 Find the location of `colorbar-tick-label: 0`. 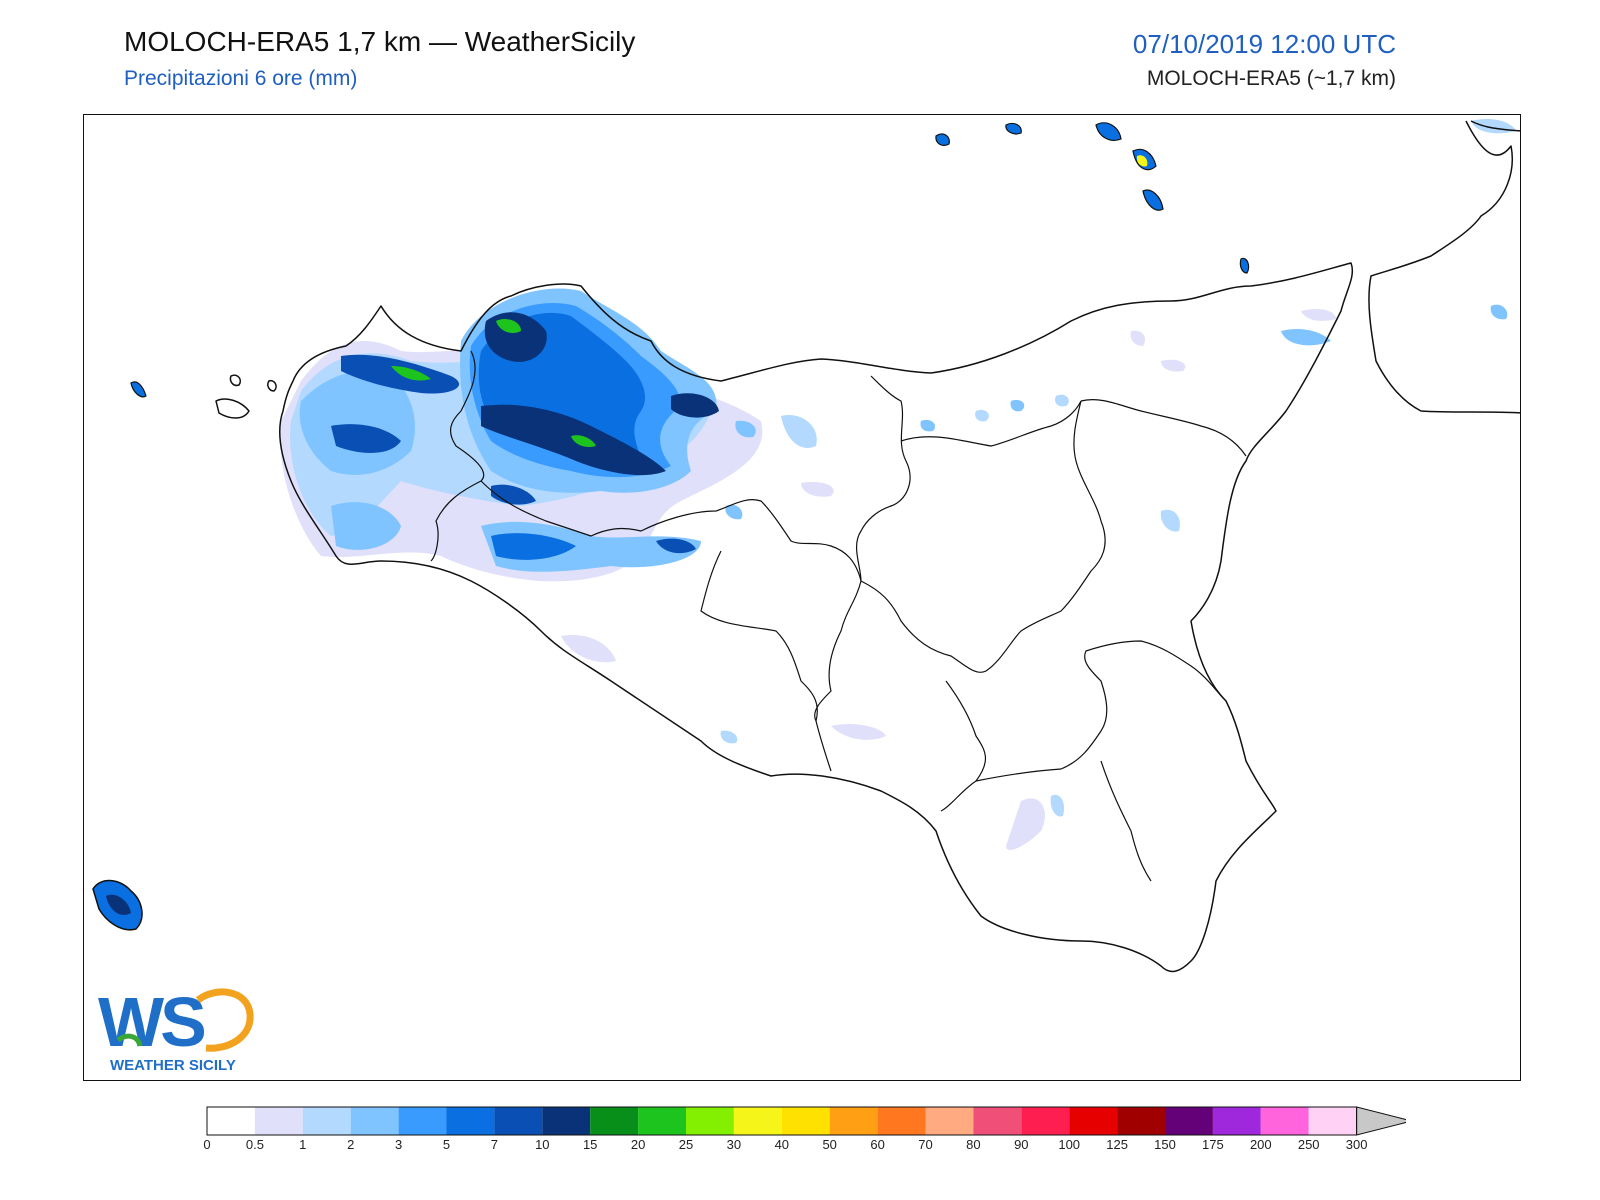

colorbar-tick-label: 0 is located at coordinates (207, 1144).